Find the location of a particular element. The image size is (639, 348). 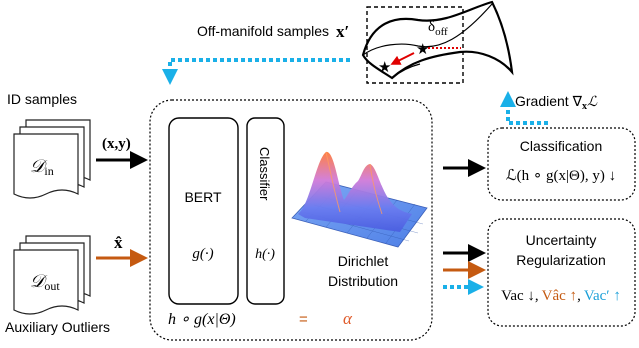

gradient-label: Gradient ∇xℒ is located at coordinates (556, 102).